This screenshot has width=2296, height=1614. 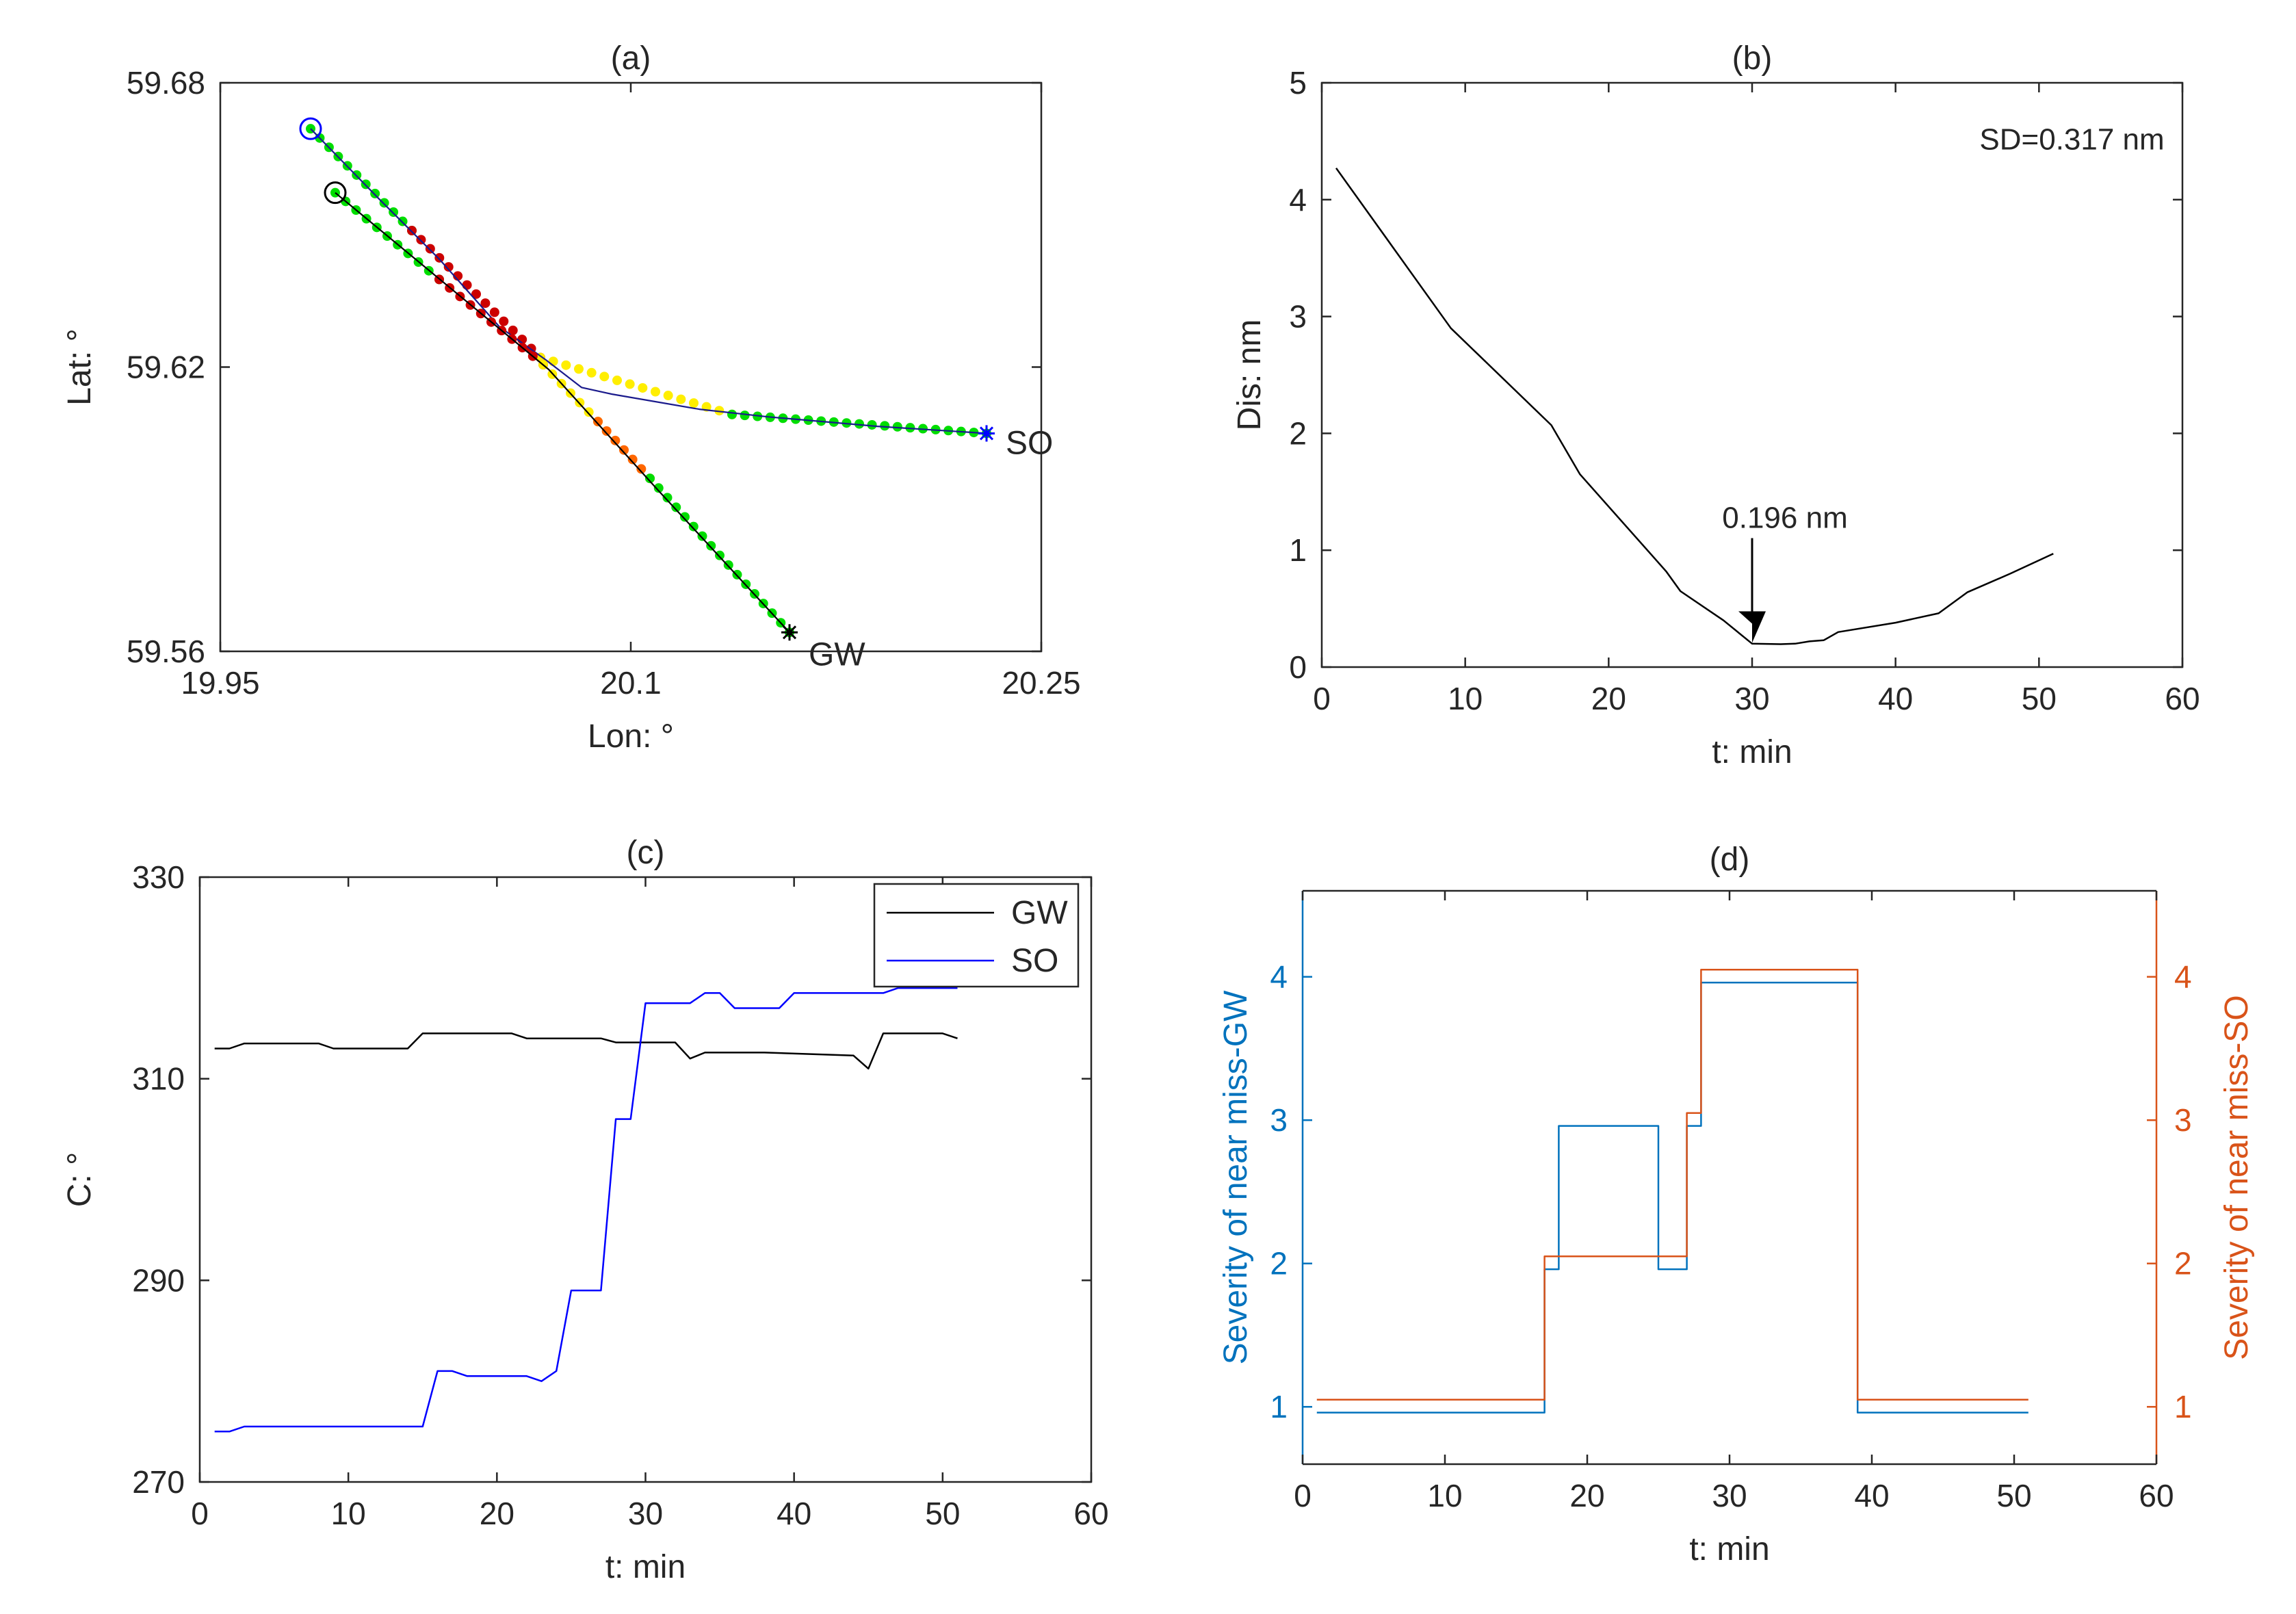 I want to click on y-tick-label: 5, so click(x=1298, y=83).